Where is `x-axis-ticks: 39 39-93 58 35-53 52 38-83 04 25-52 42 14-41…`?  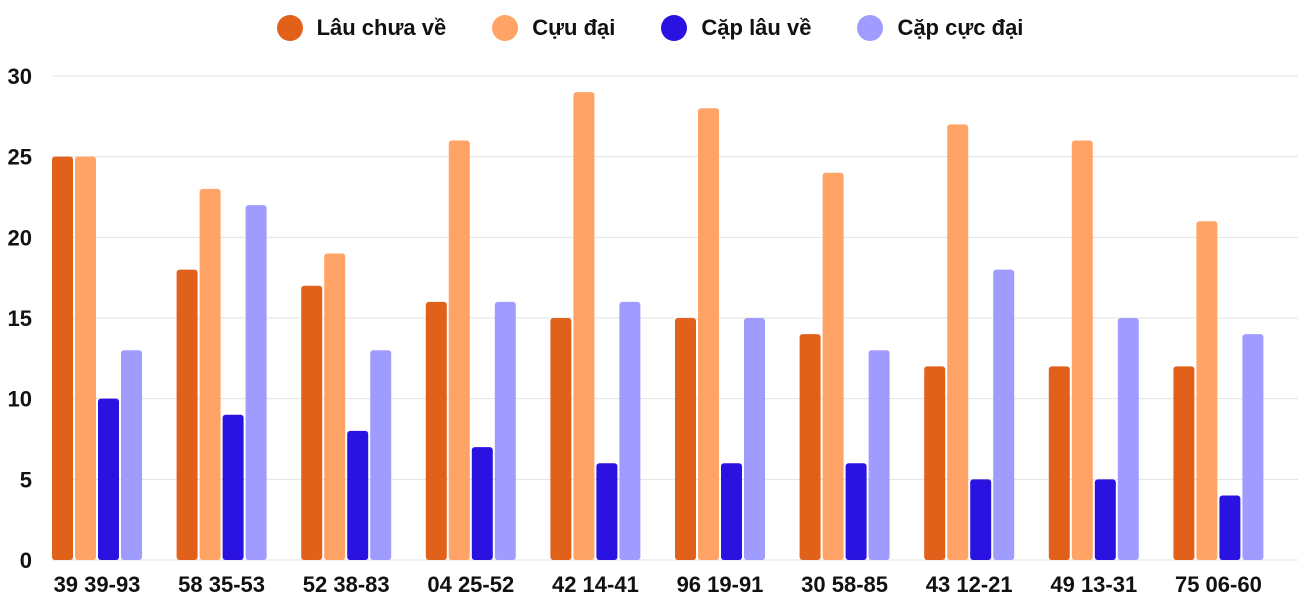
x-axis-ticks: 39 39-93 58 35-53 52 38-83 04 25-52 42 14-41… is located at coordinates (658, 584).